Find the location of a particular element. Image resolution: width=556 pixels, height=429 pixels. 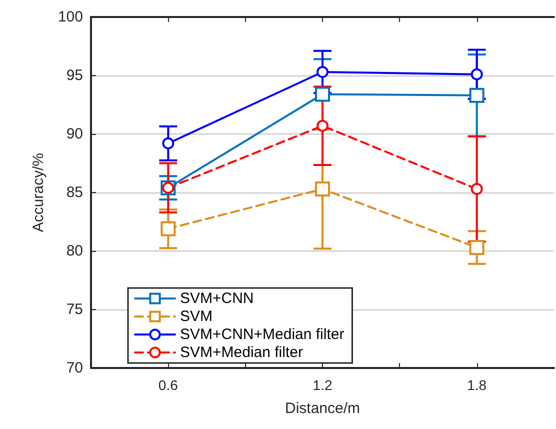

x-tick-label: 0.6 is located at coordinates (168, 385).